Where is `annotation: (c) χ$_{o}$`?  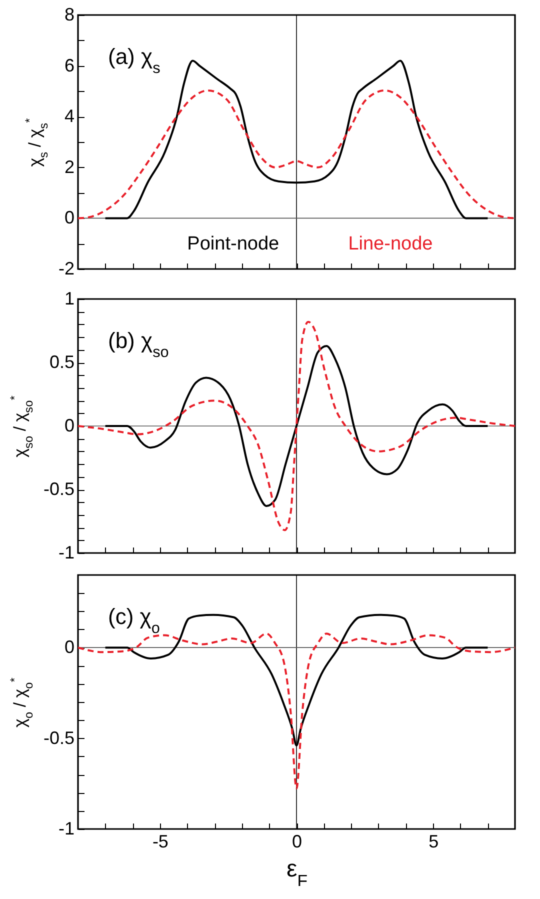
annotation: (c) χ$_{o}$ is located at coordinates (134, 620).